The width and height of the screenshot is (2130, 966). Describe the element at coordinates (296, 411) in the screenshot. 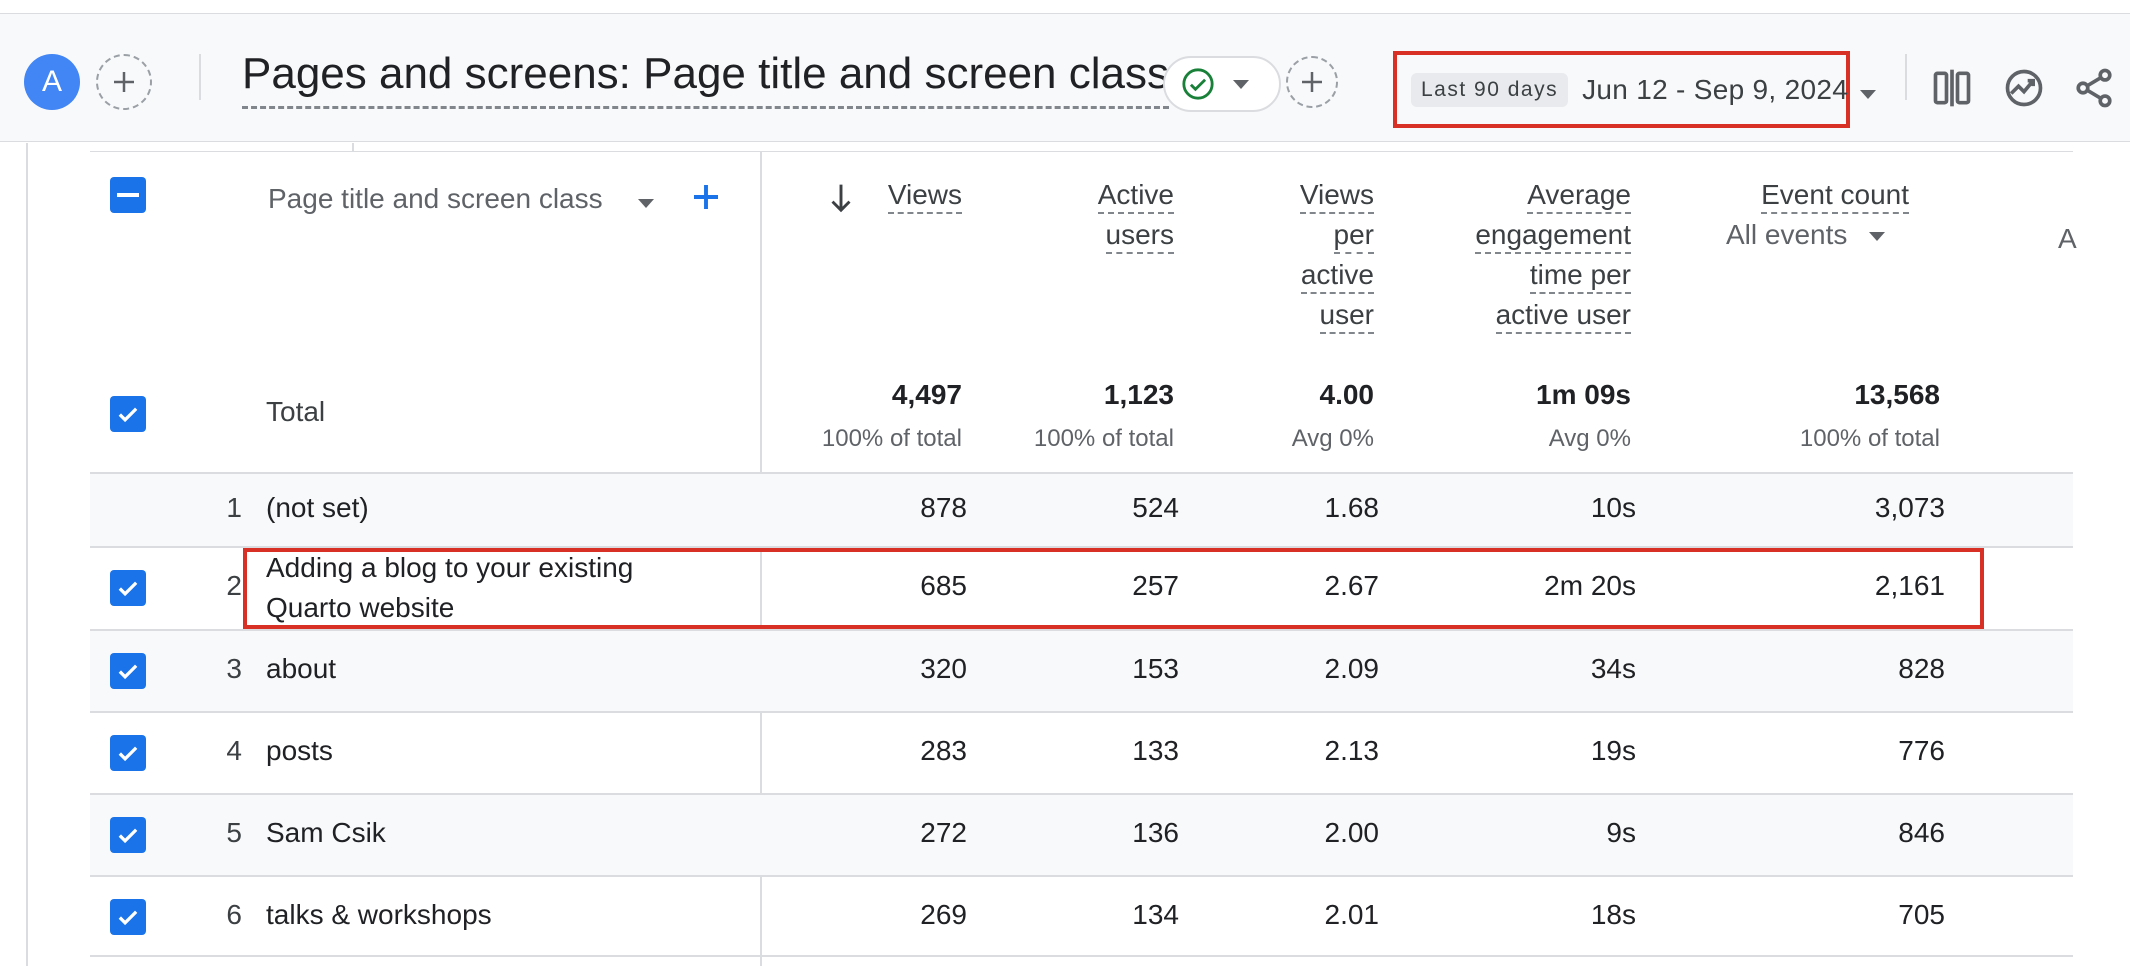

I see `total-label: Total` at that location.